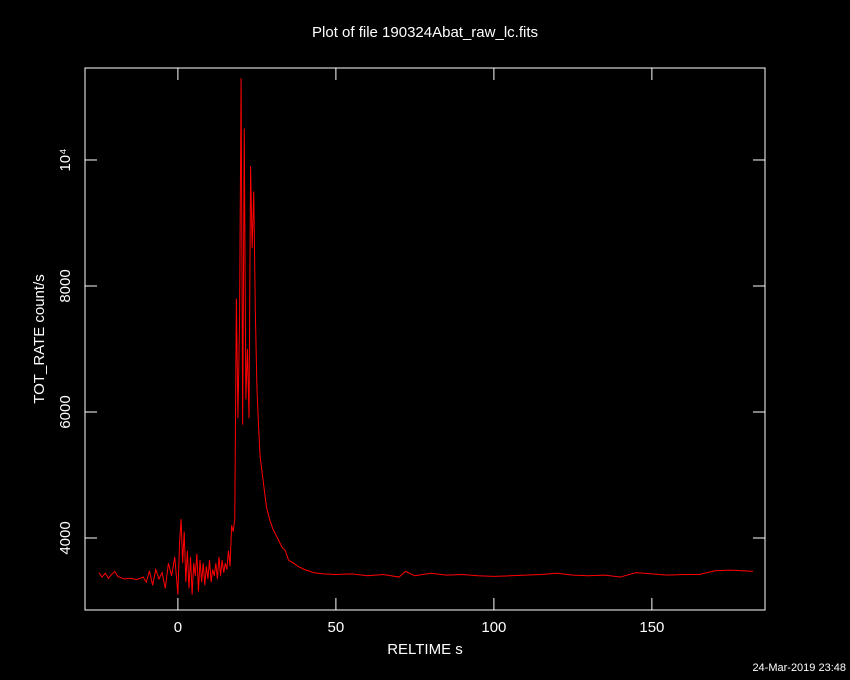  What do you see at coordinates (178, 627) in the screenshot?
I see `x-tick-label: 0` at bounding box center [178, 627].